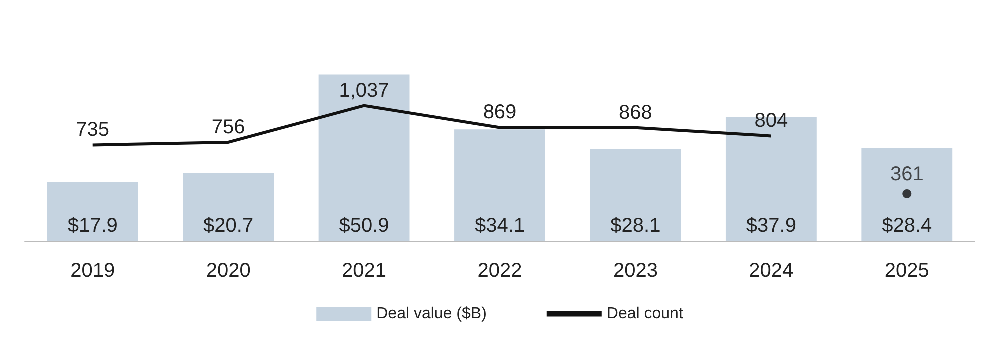  Describe the element at coordinates (93, 226) in the screenshot. I see `data-label: $17.9` at that location.